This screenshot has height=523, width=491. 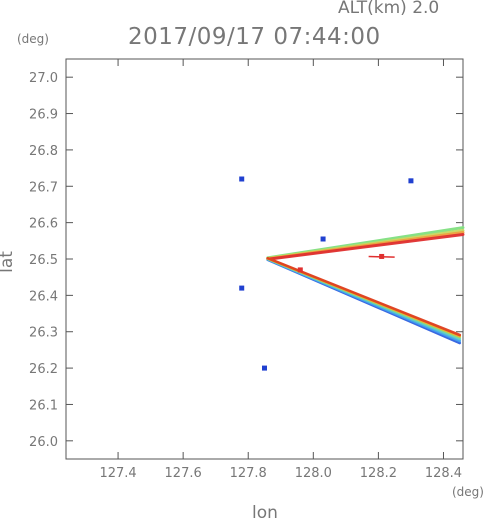 I want to click on y-tick-label: 26.4, so click(x=43, y=296).